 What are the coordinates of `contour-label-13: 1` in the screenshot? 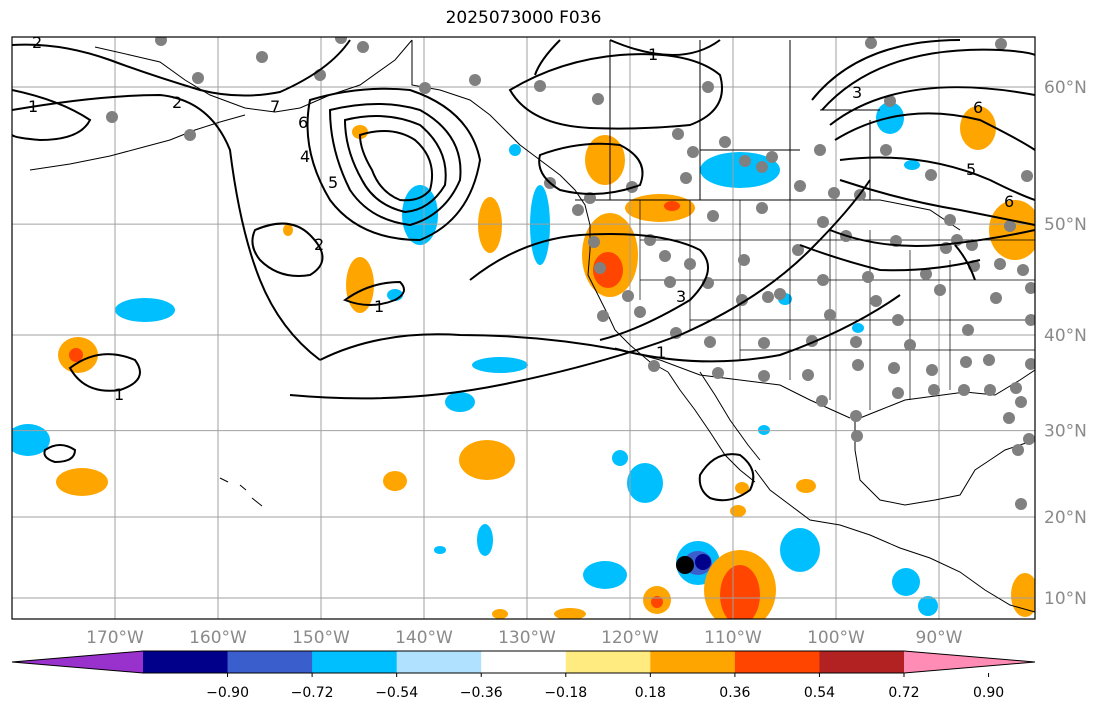 It's located at (653, 54).